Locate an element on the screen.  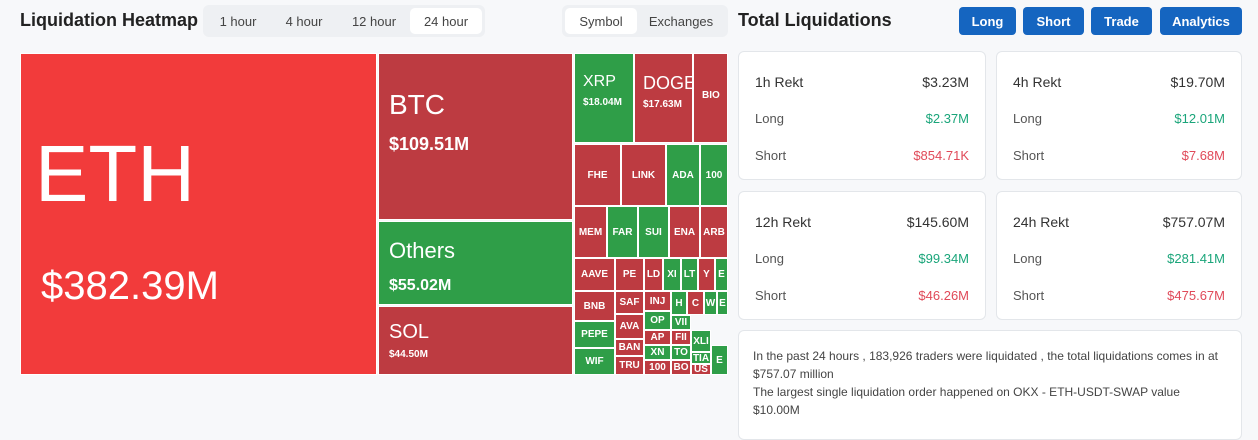
card-row: Short $46.26M is located at coordinates (862, 295).